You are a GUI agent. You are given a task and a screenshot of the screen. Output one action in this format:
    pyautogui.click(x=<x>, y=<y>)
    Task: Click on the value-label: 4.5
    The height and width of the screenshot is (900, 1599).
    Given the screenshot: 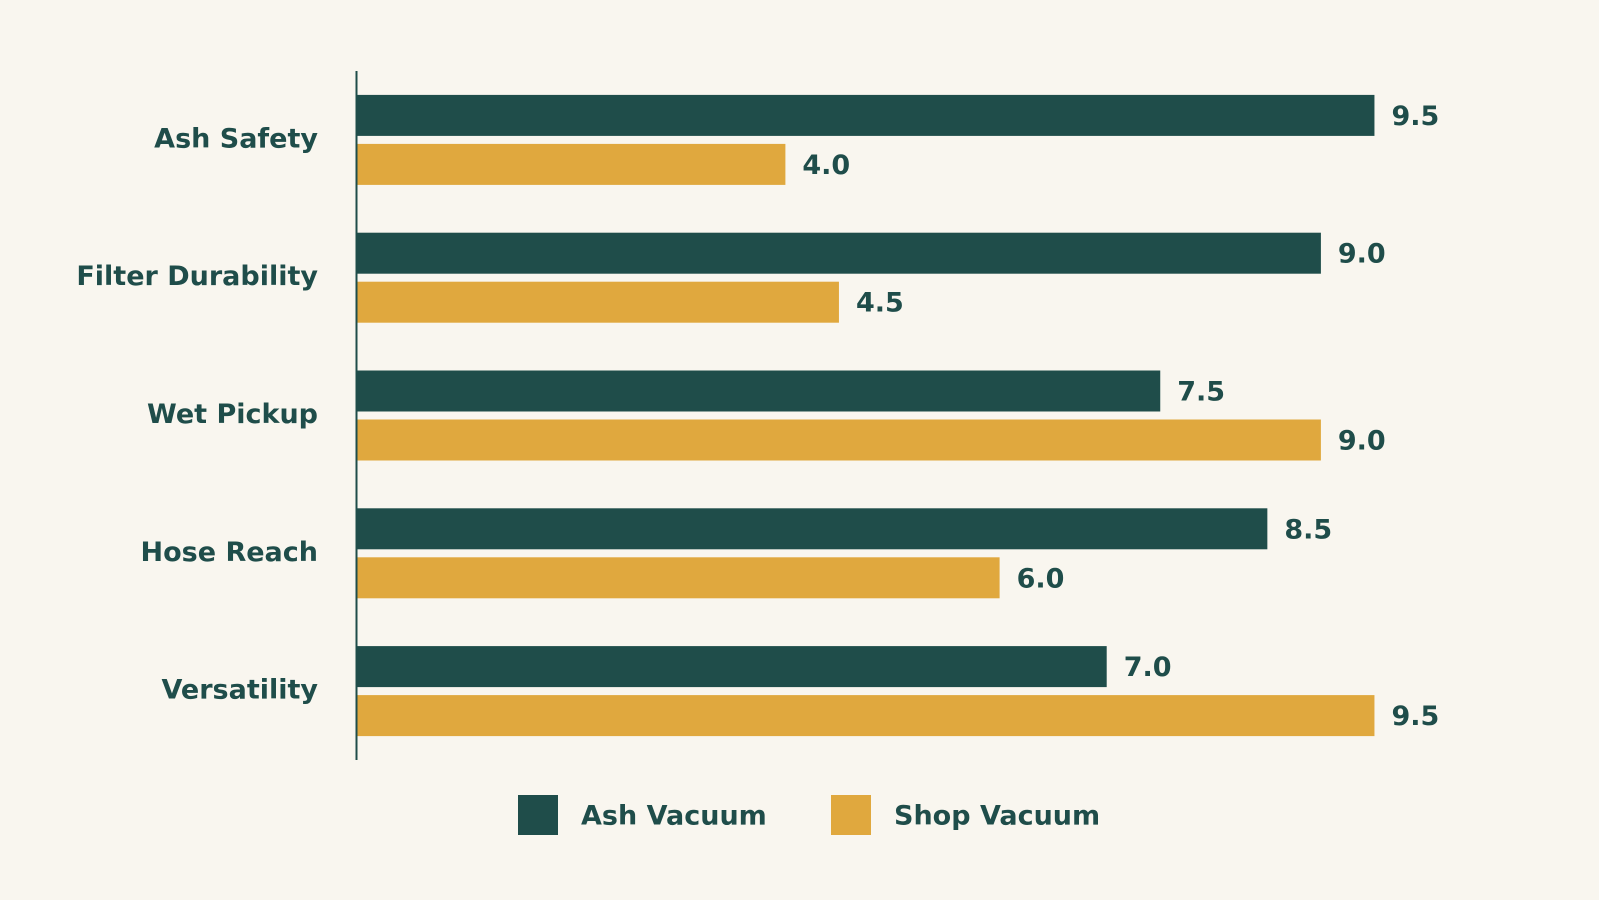 What is the action you would take?
    pyautogui.click(x=880, y=303)
    